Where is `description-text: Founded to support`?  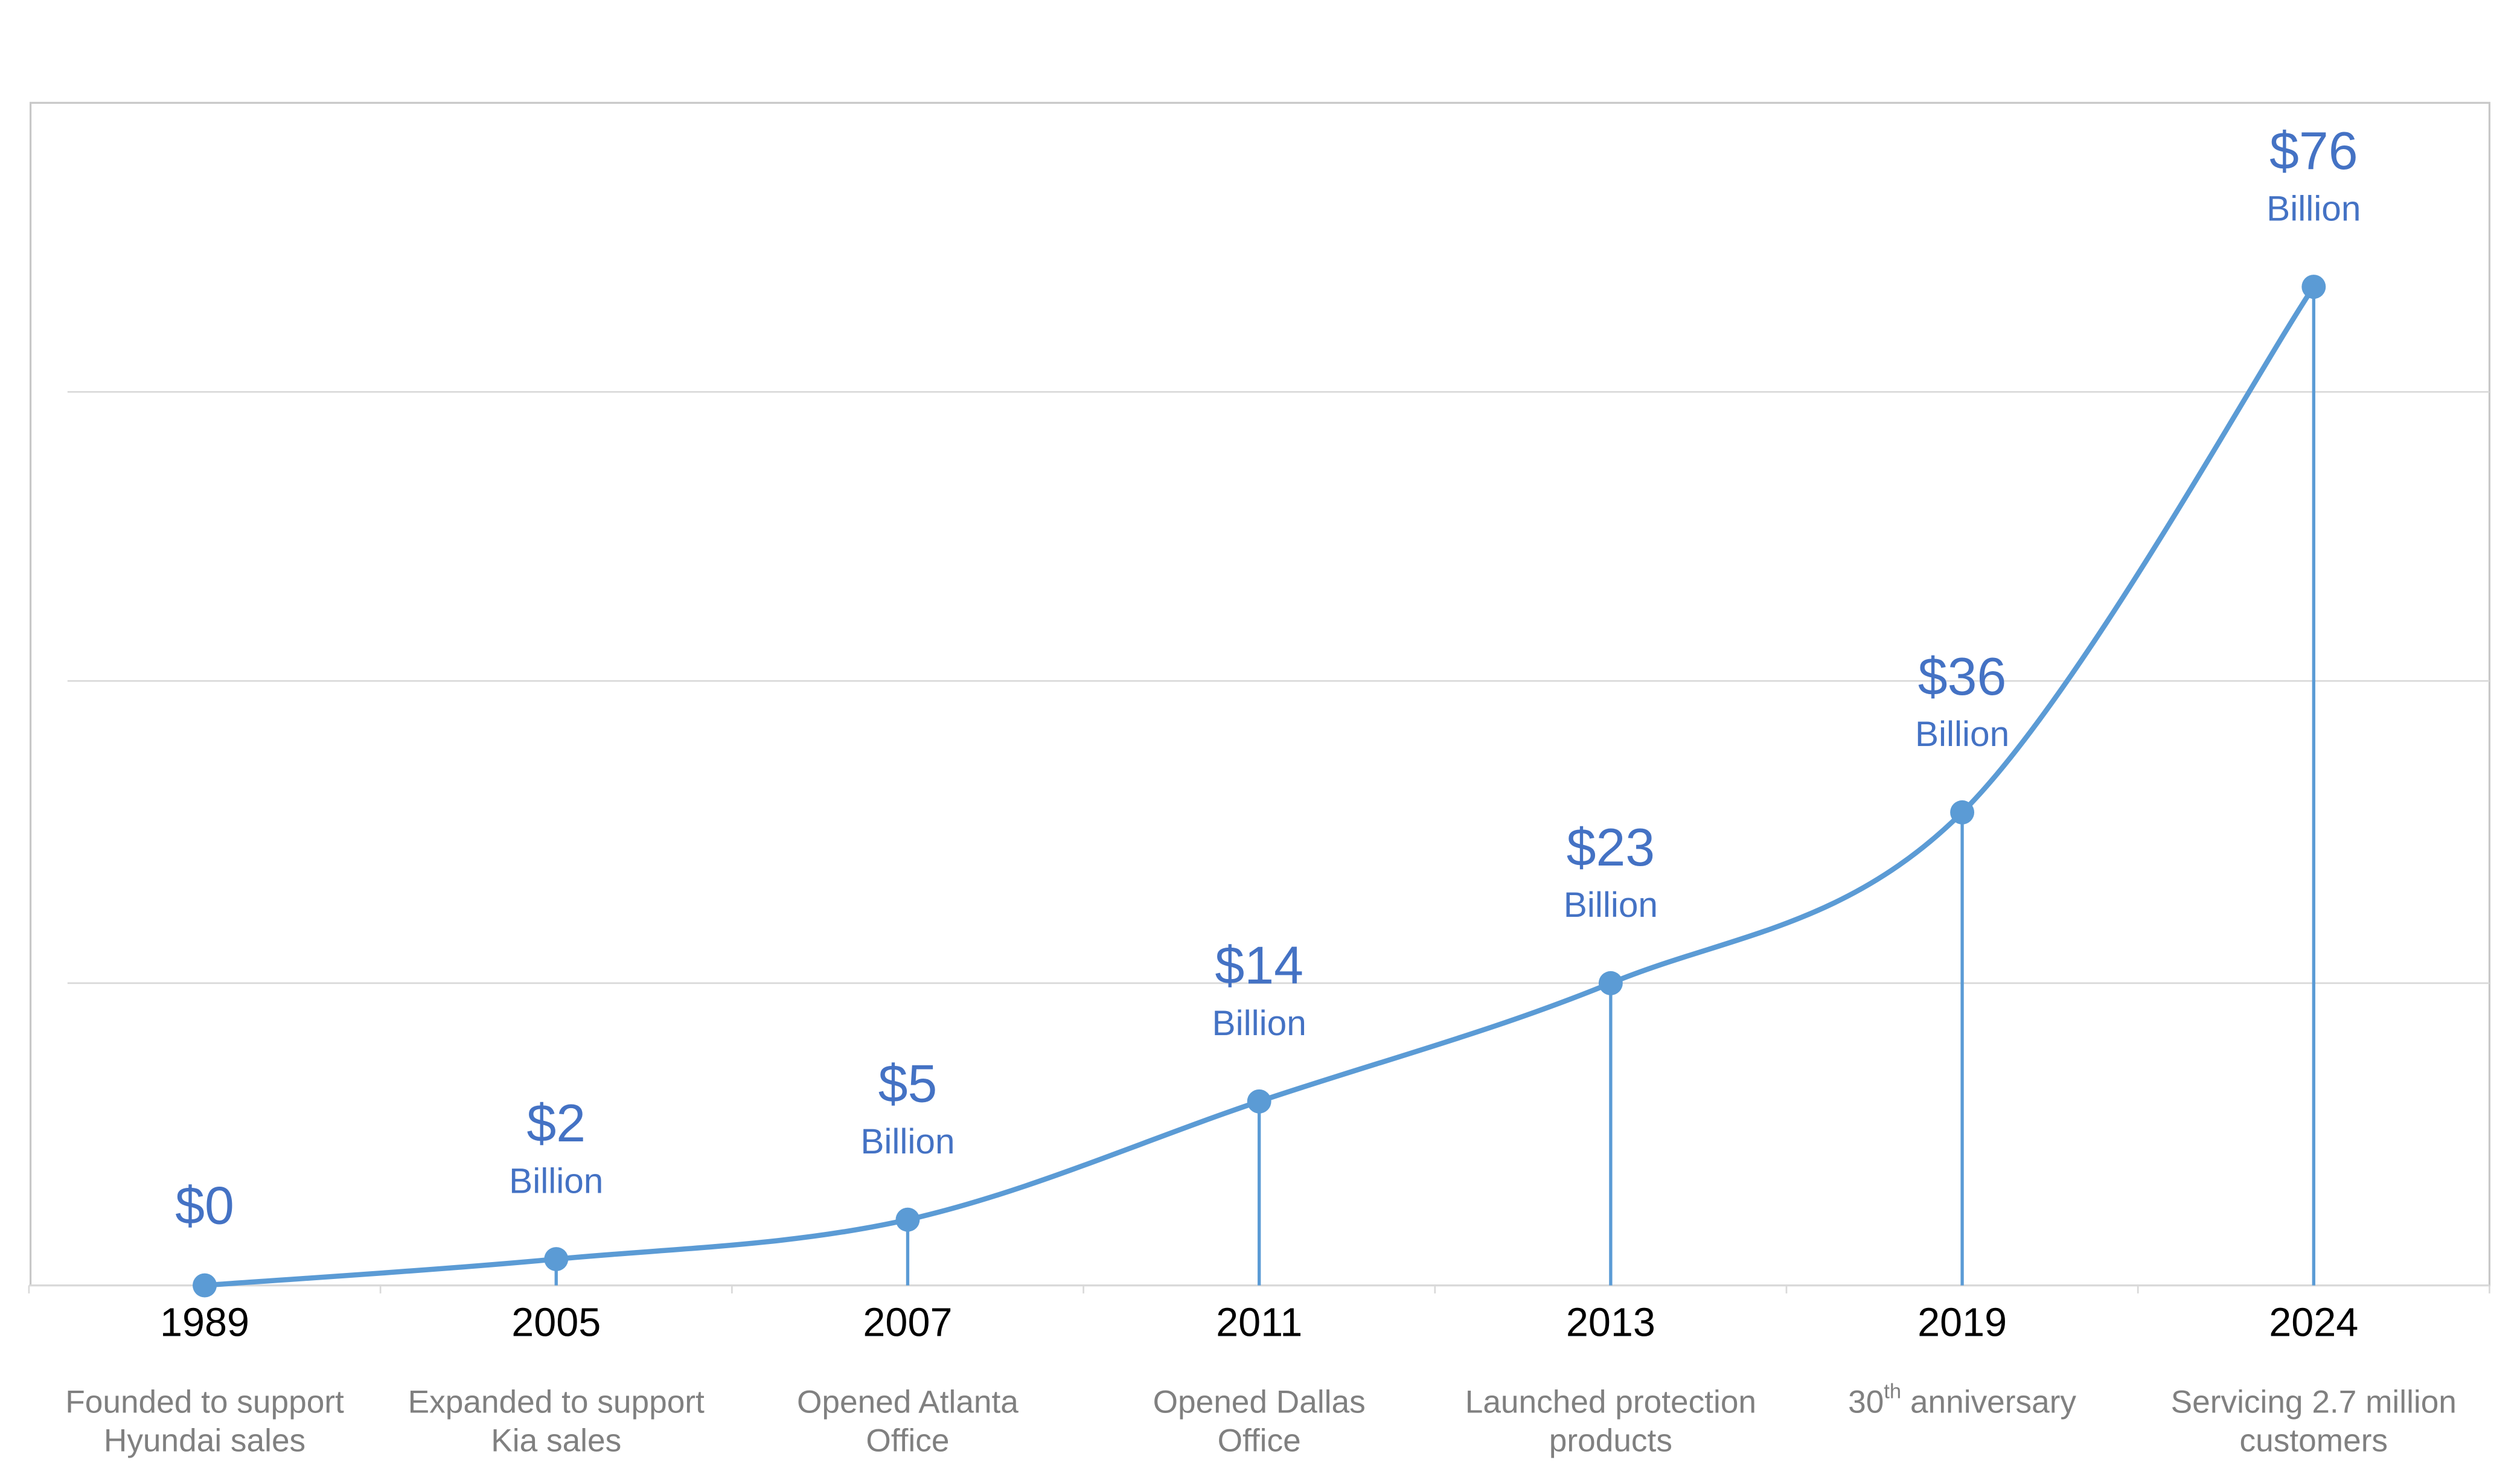 description-text: Founded to support is located at coordinates (205, 1403).